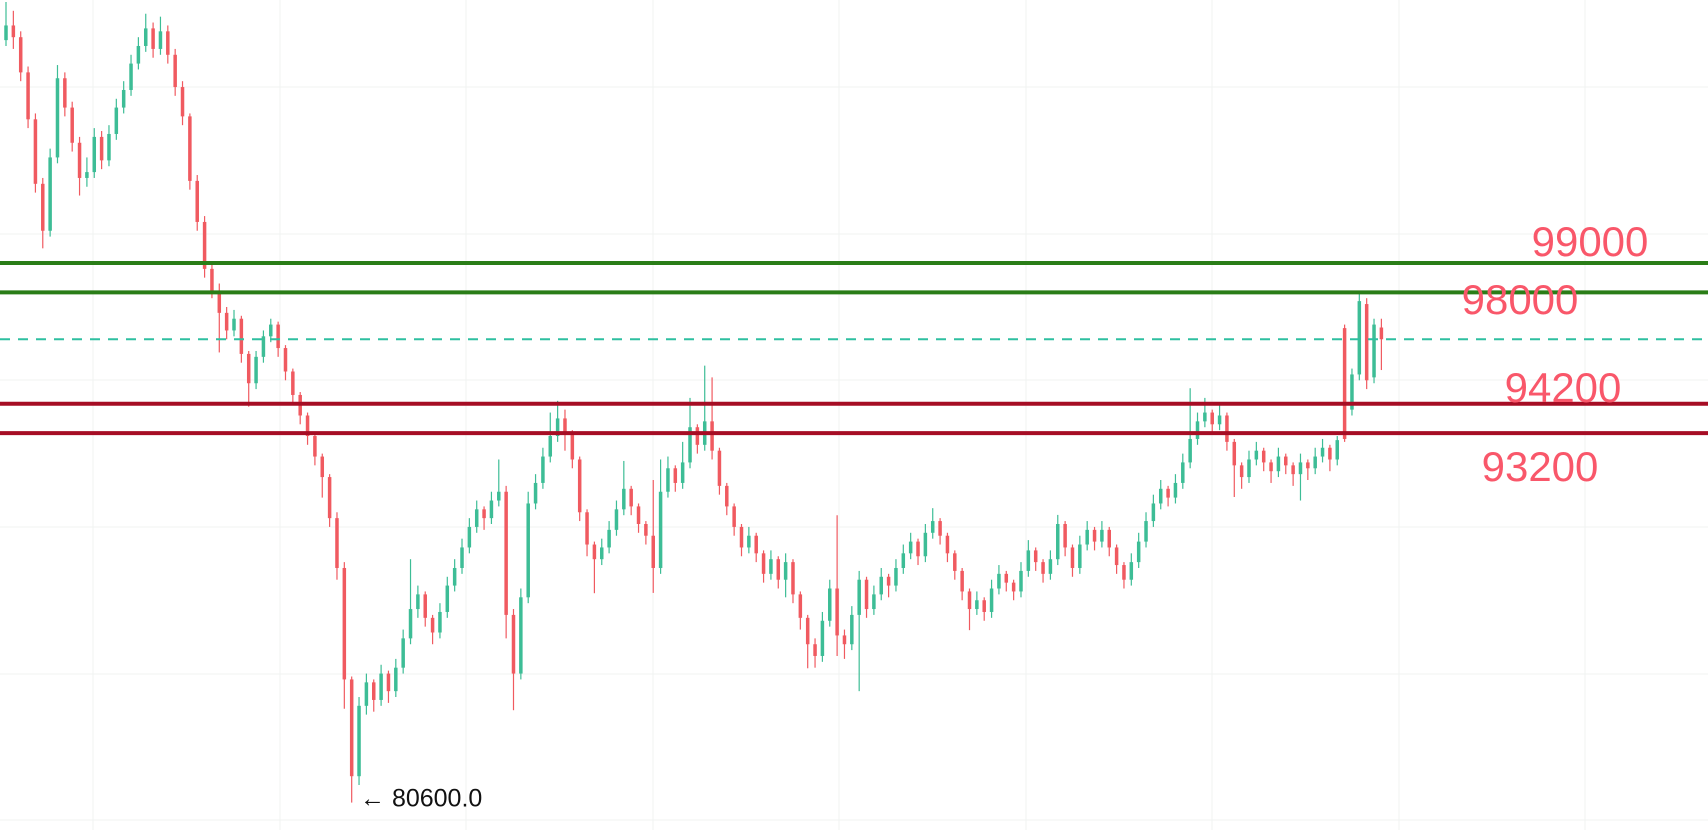 The image size is (1708, 830). What do you see at coordinates (1590, 241) in the screenshot?
I see `price-level-label-99000: 99000` at bounding box center [1590, 241].